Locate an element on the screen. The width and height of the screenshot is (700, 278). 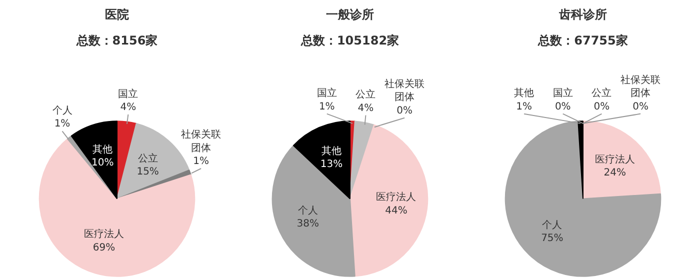
category-label: 国立 is located at coordinates (562, 94).